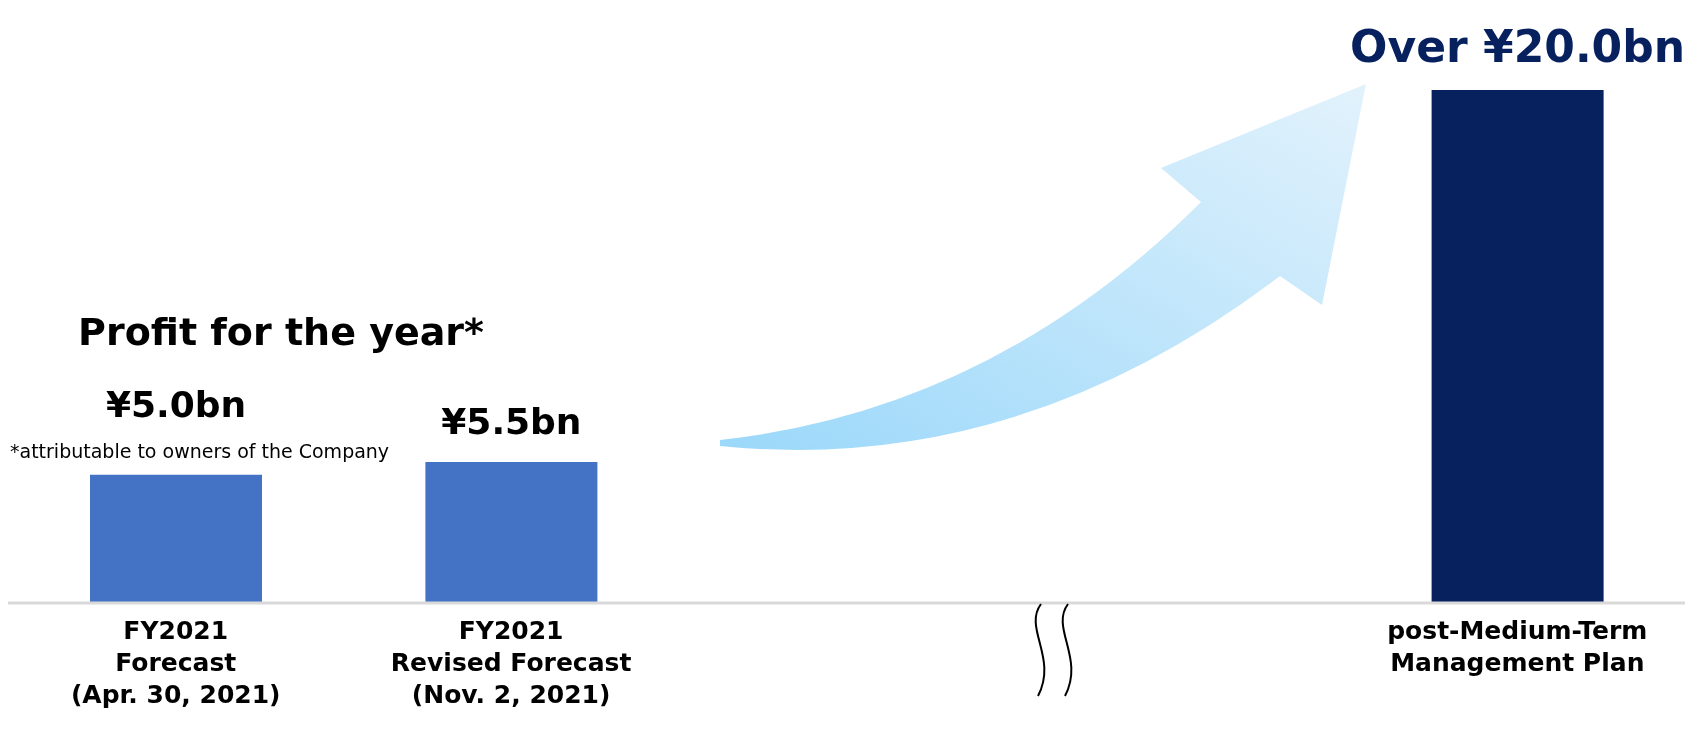 This screenshot has height=743, width=1696. What do you see at coordinates (1518, 46) in the screenshot?
I see `data-label: Over ¥20.0bn` at bounding box center [1518, 46].